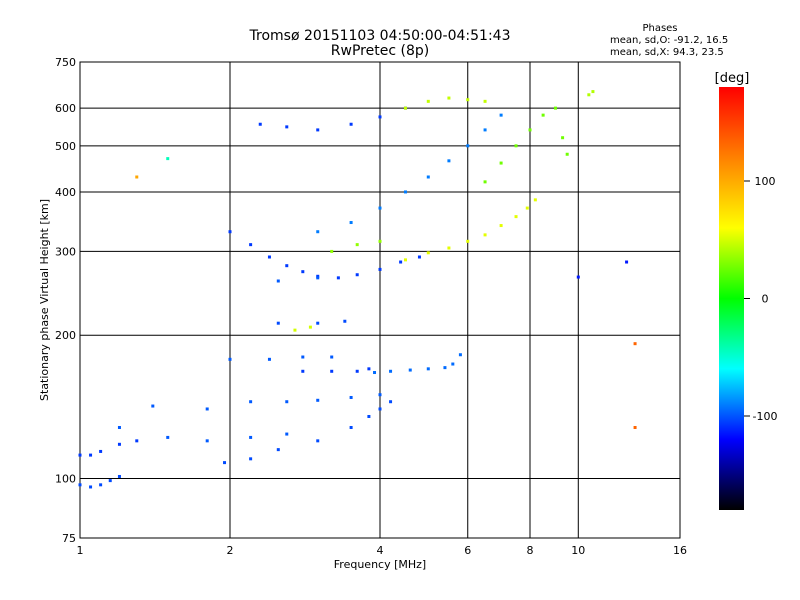  I want to click on x-tick-label: 16, so click(680, 550).